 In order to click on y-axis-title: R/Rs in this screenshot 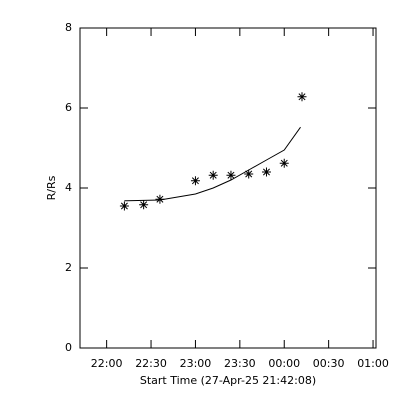, I will do `click(51, 187)`.